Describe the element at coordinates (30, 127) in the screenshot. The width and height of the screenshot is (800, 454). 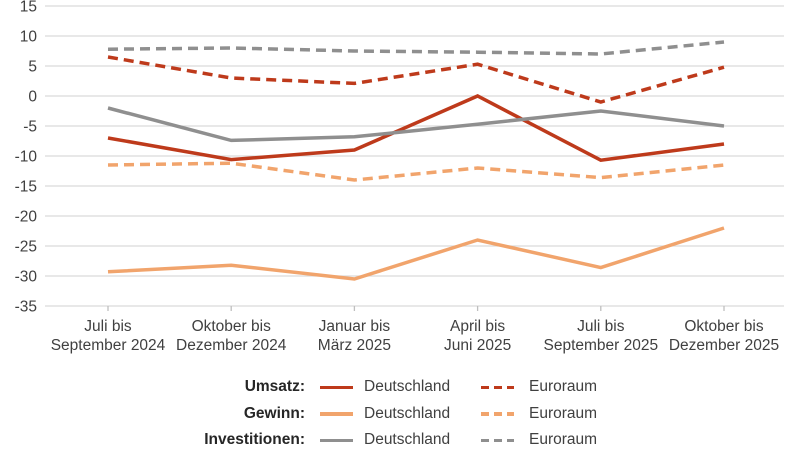
I see `y-axis-tick-label: -5` at that location.